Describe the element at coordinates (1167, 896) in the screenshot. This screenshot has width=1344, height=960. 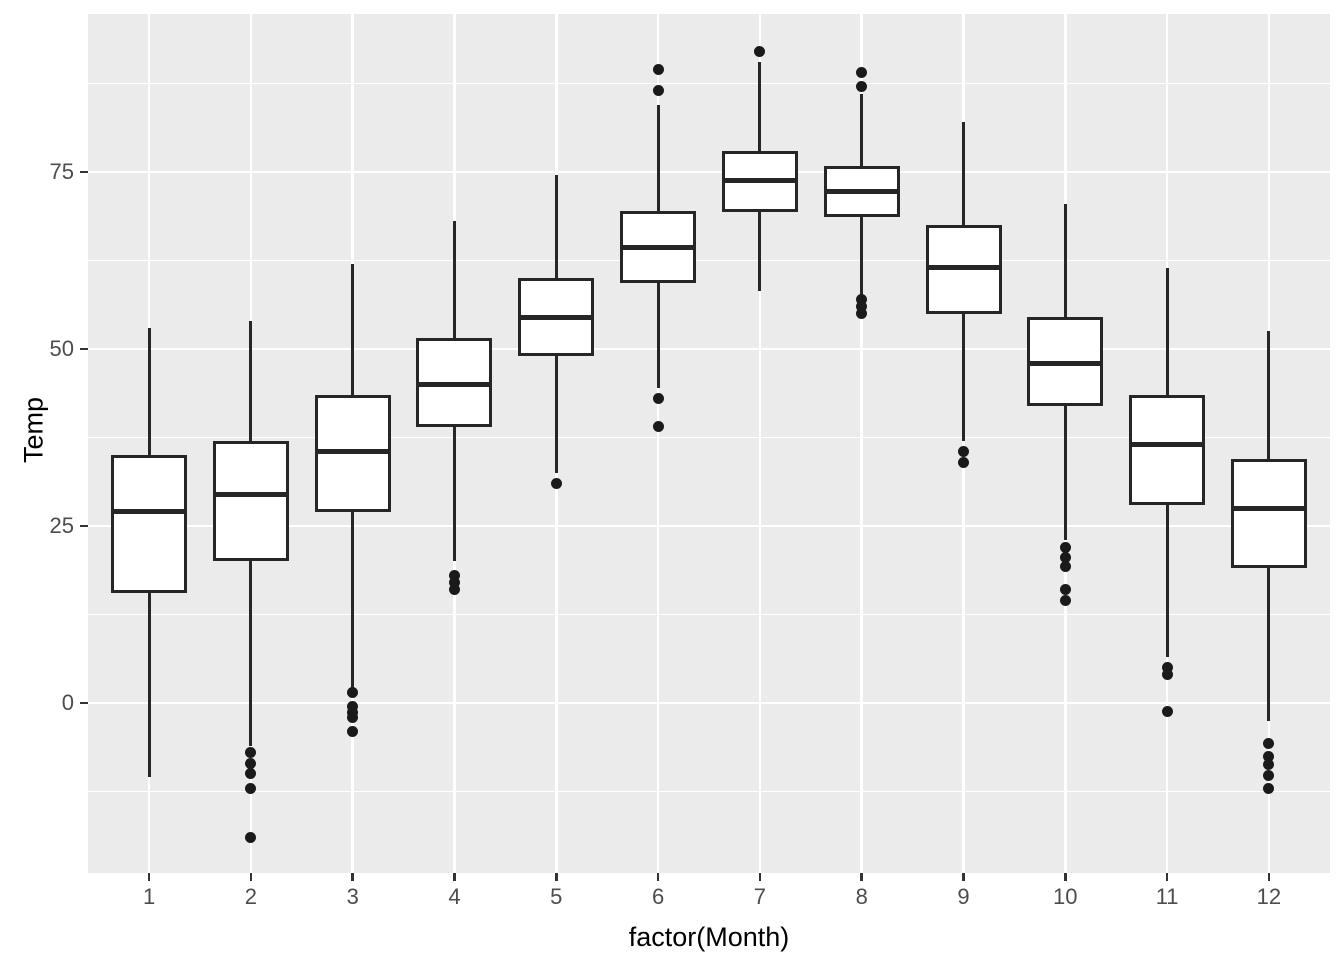
I see `x-tick-label: 11` at that location.